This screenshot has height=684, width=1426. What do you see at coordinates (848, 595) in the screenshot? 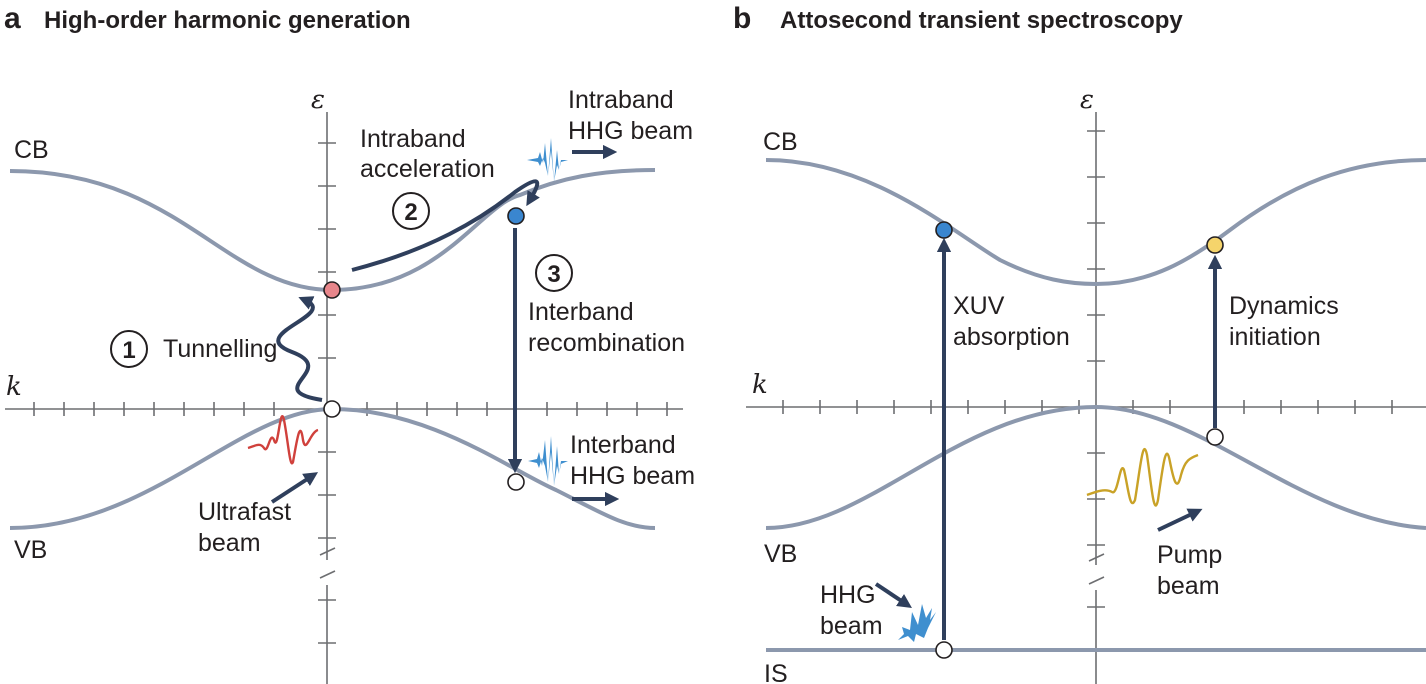
I see `panel-b-hhg-label-1: HHG` at bounding box center [848, 595].